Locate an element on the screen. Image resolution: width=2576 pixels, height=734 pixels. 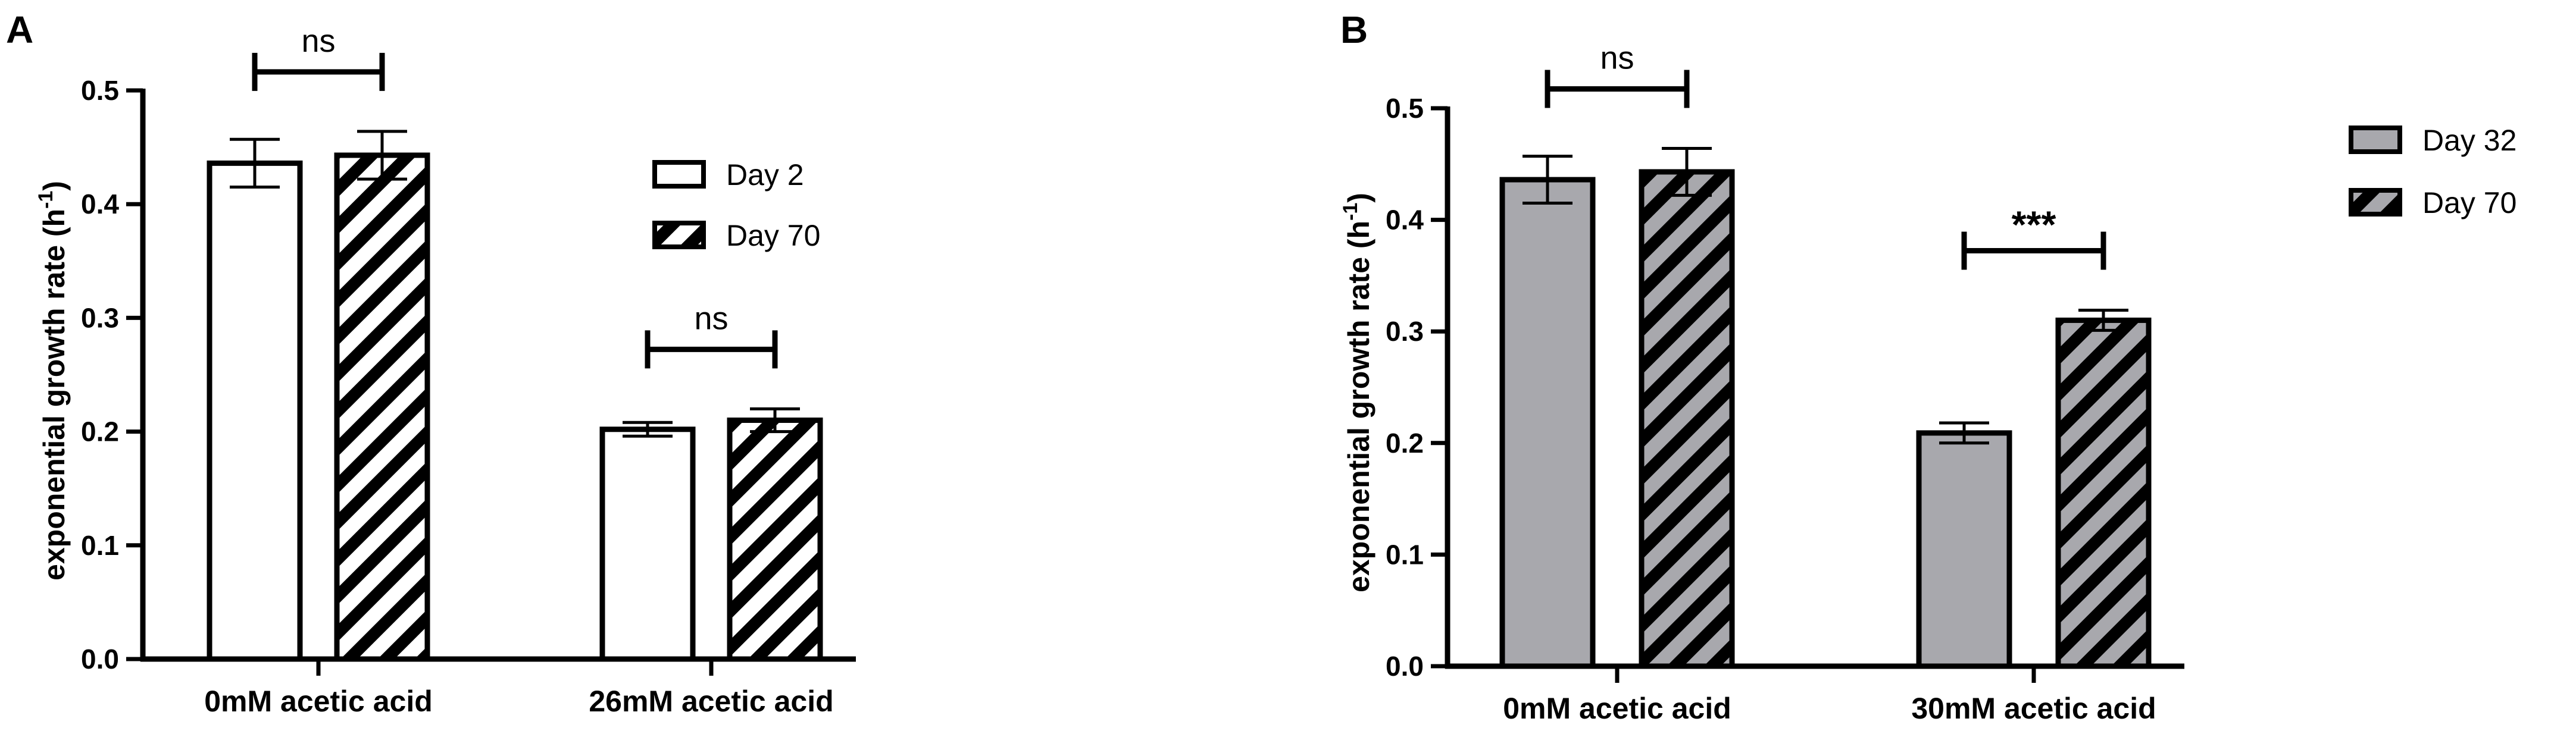
x-category-label: 30mM acetic acid is located at coordinates (2033, 708).